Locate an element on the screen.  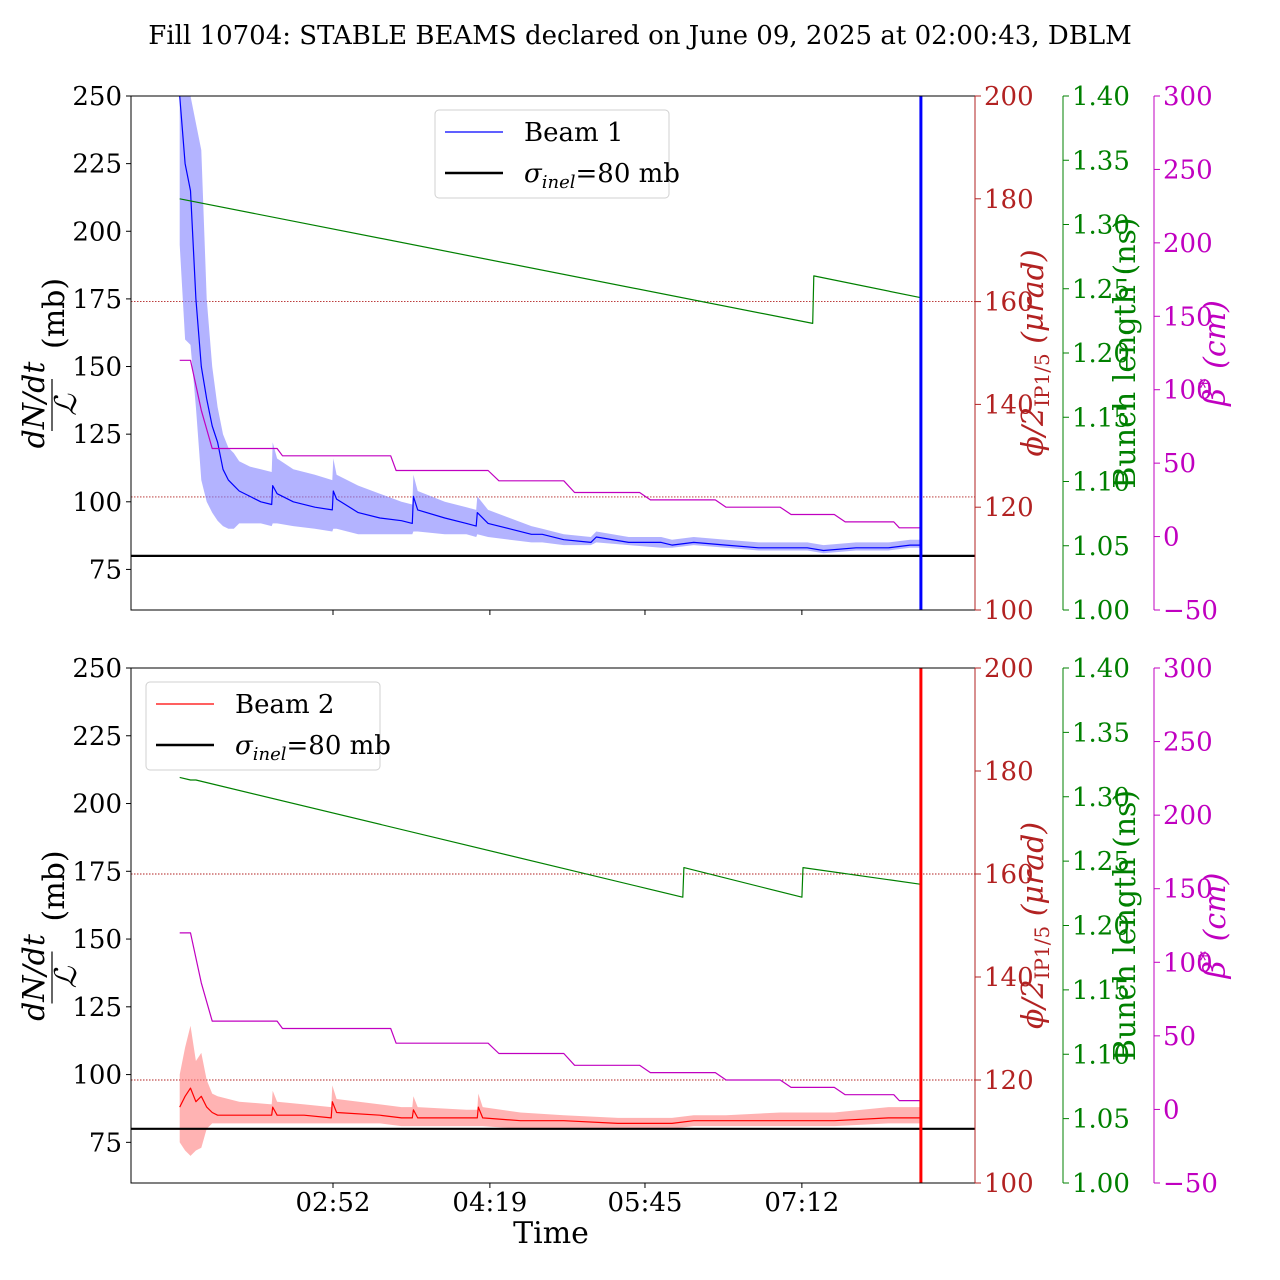
x-axis-label: Time is located at coordinates (551, 1233).